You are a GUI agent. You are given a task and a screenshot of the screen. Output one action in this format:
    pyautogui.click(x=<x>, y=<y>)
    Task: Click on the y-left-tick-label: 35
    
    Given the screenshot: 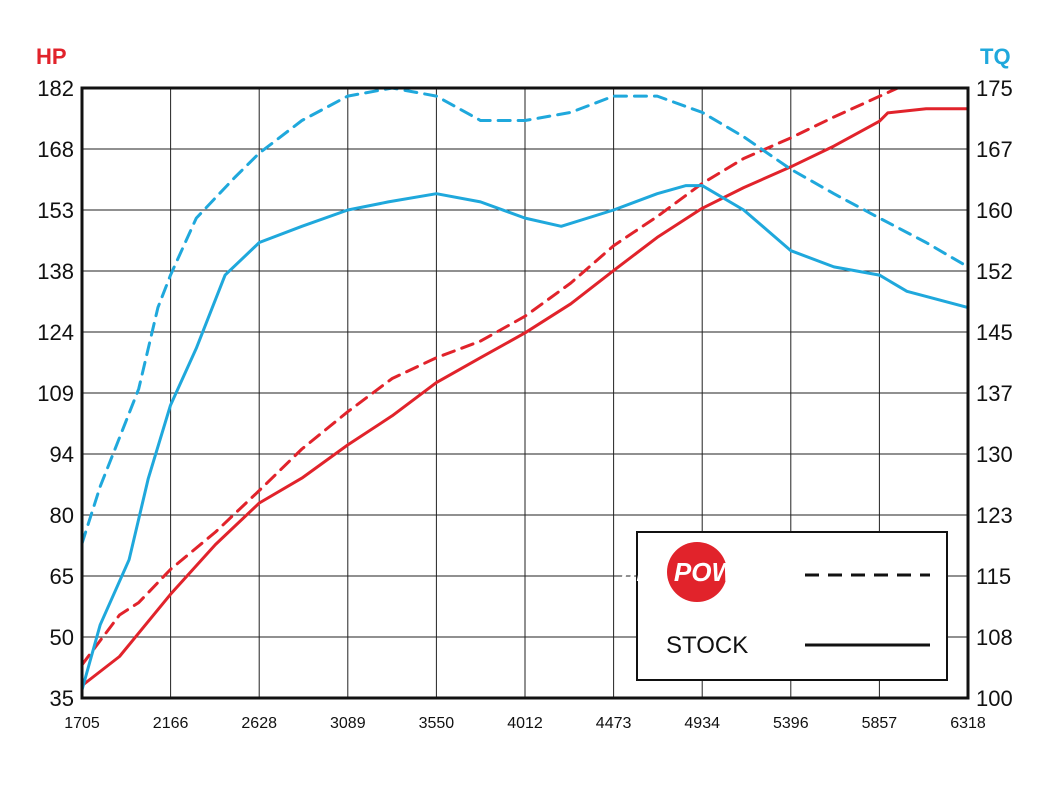 What is the action you would take?
    pyautogui.click(x=62, y=698)
    